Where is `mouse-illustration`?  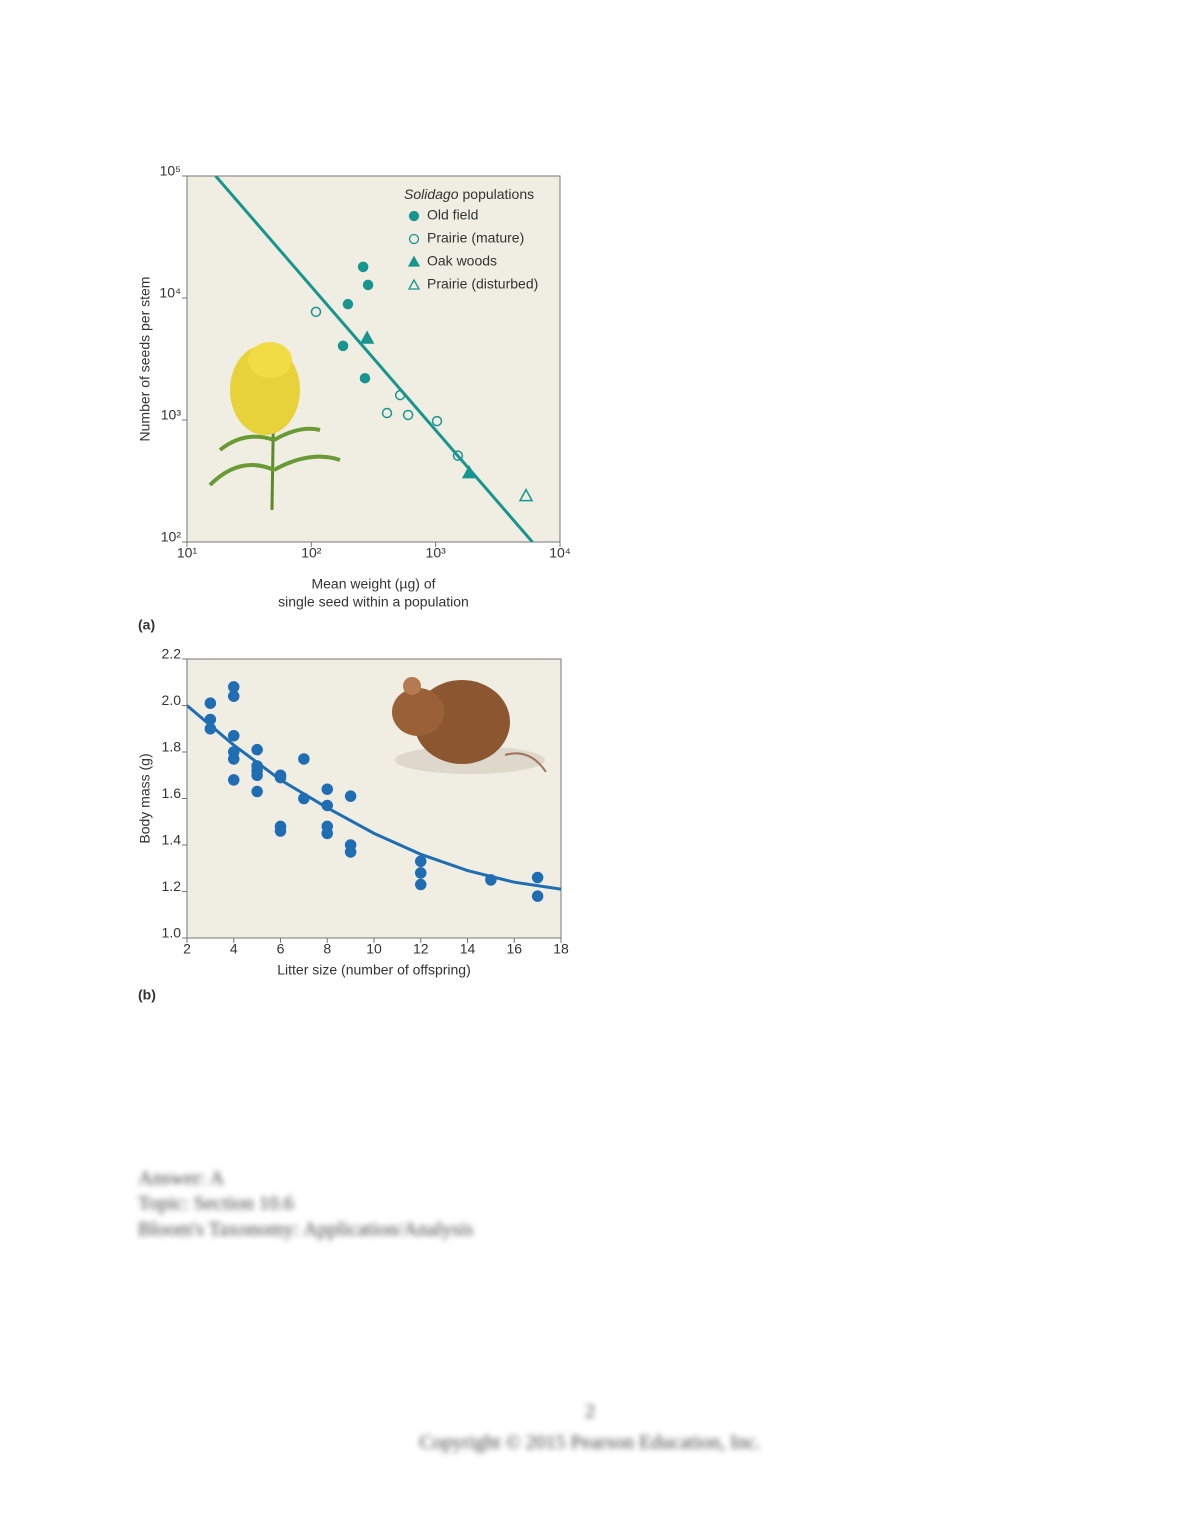
mouse-illustration is located at coordinates (469, 725).